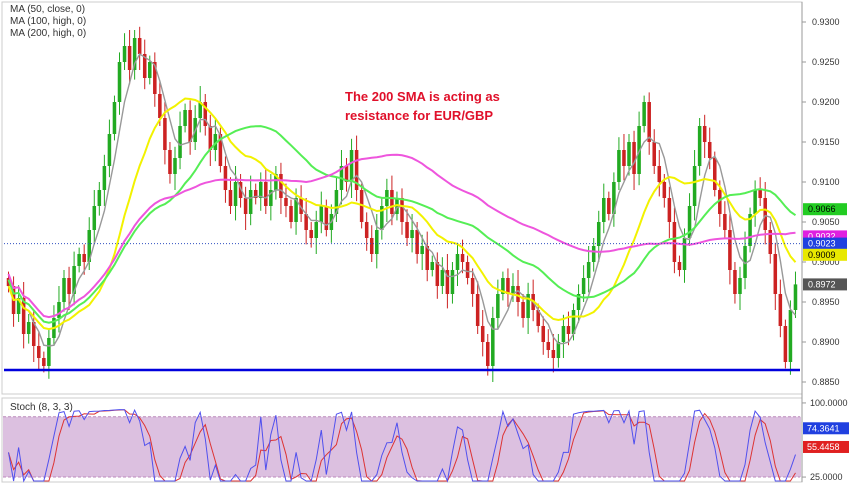 This screenshot has width=852, height=485. I want to click on price-tag-label: 0.9023, so click(822, 244).